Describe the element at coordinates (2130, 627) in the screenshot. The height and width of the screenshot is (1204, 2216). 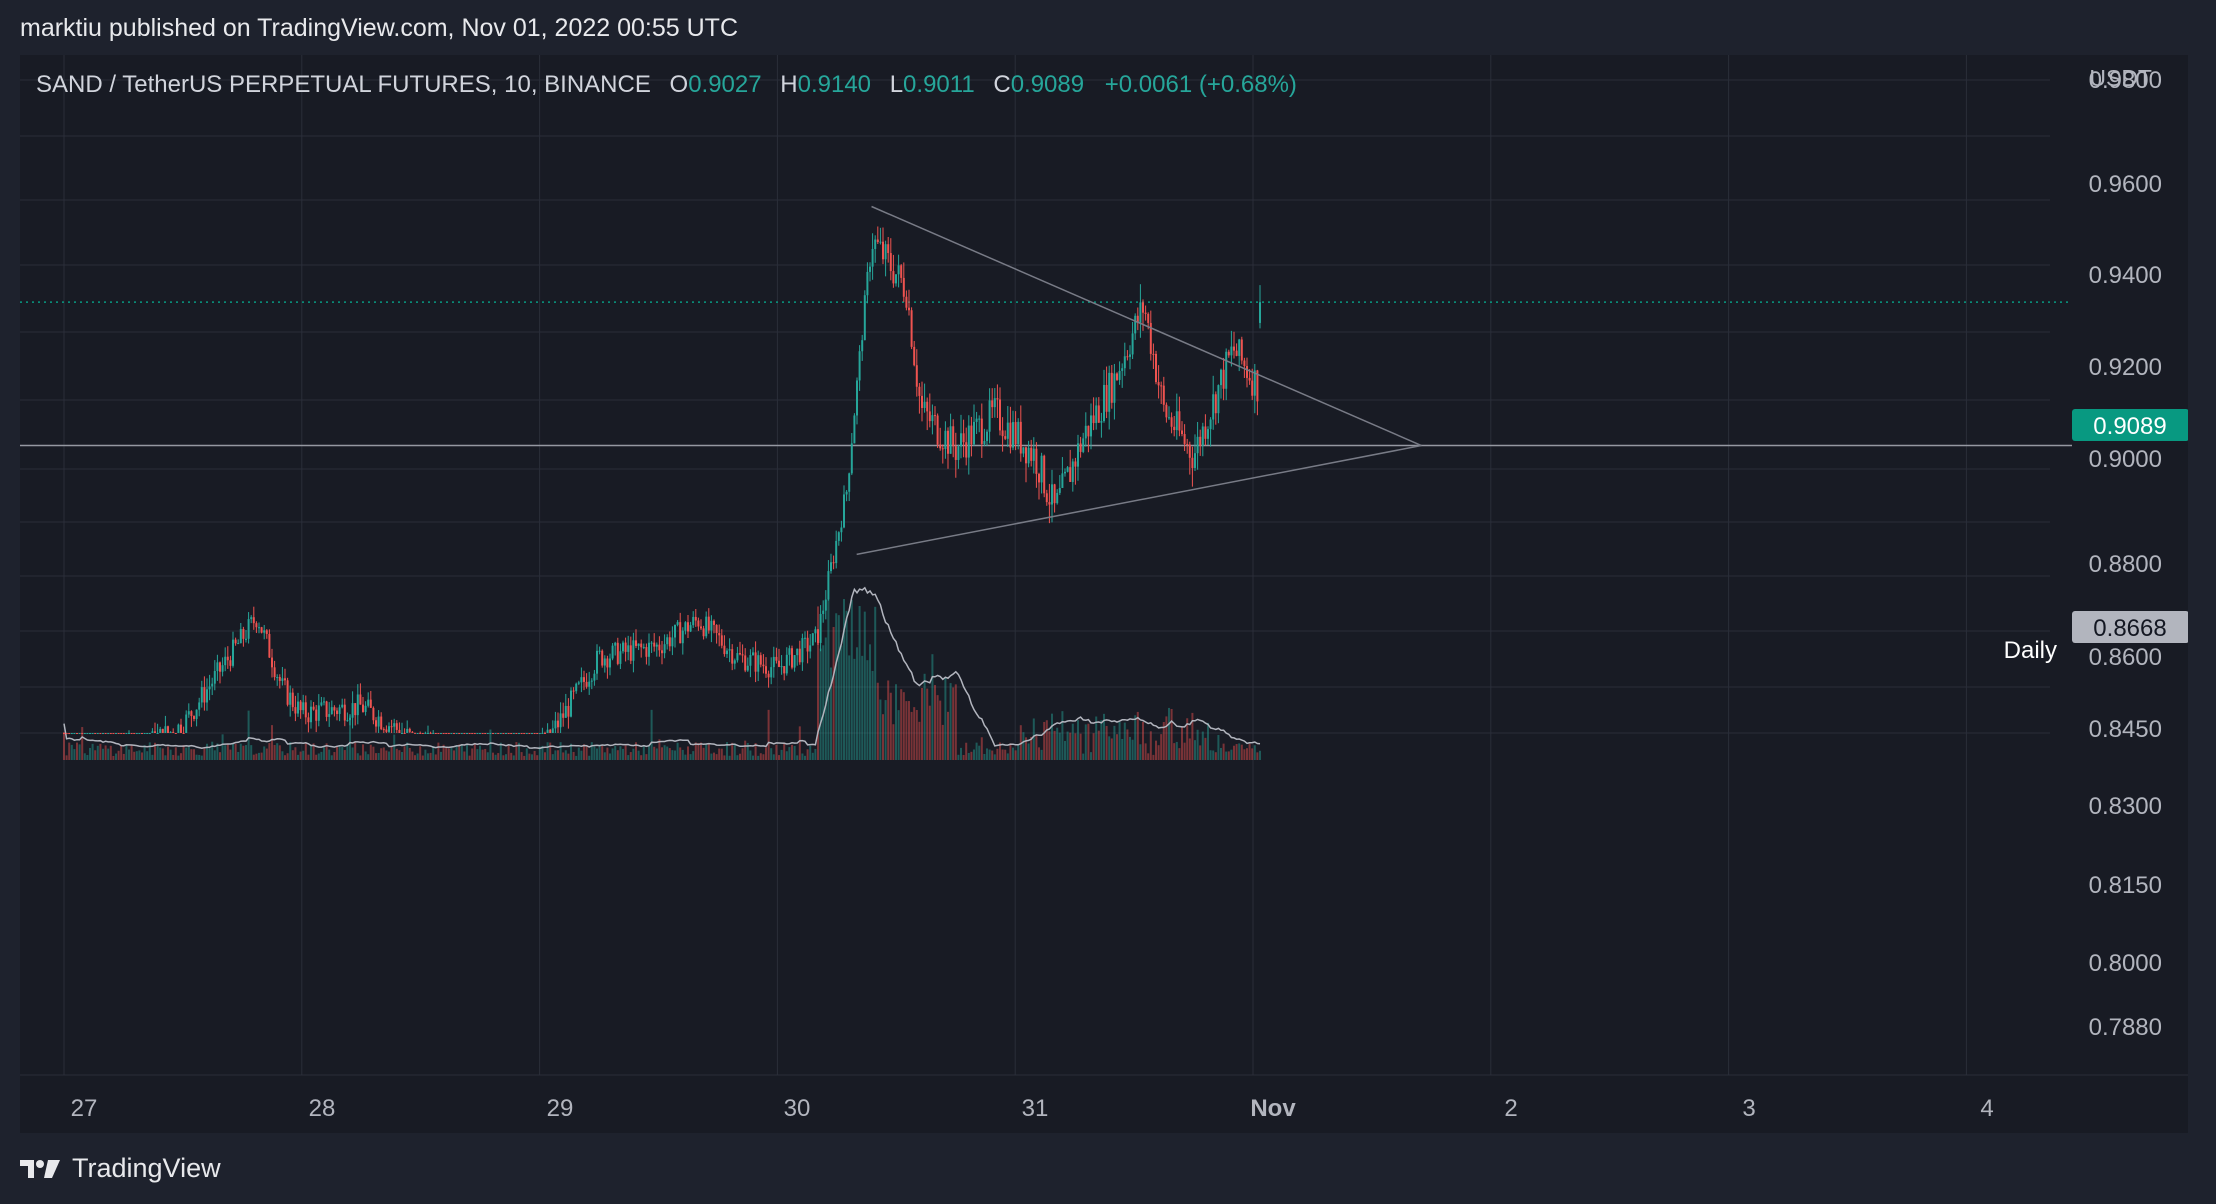
I see `daily-level-tag: 0.8668` at that location.